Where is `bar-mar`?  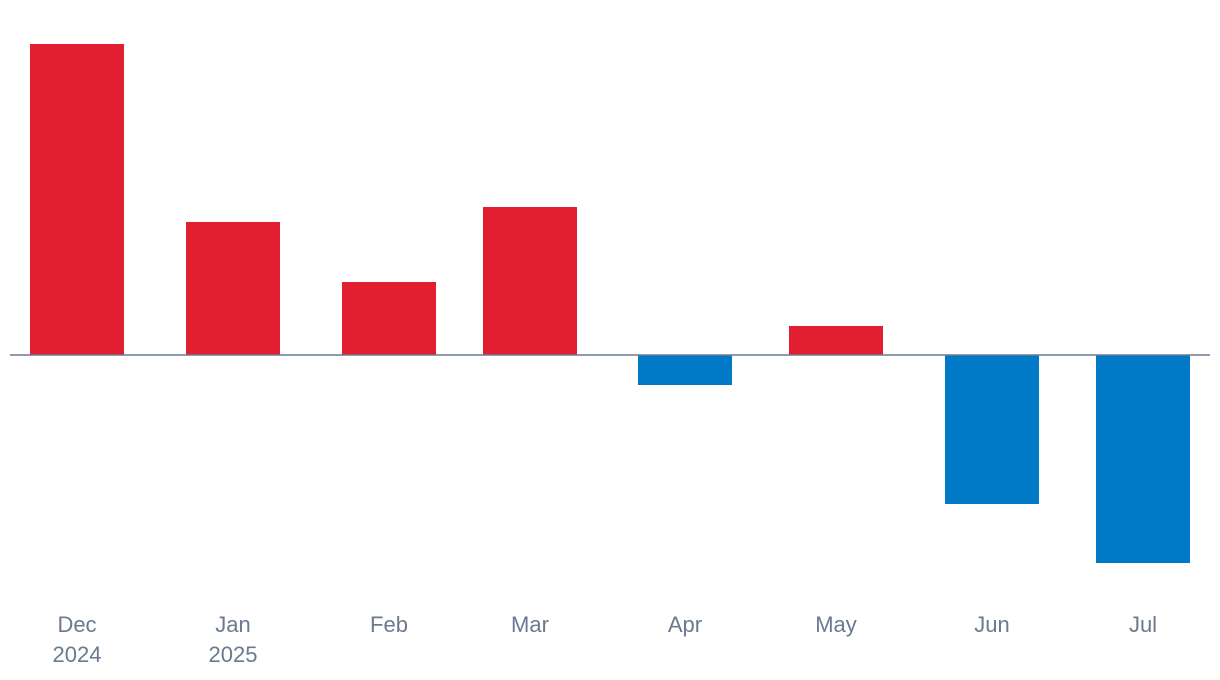
bar-mar is located at coordinates (530, 281).